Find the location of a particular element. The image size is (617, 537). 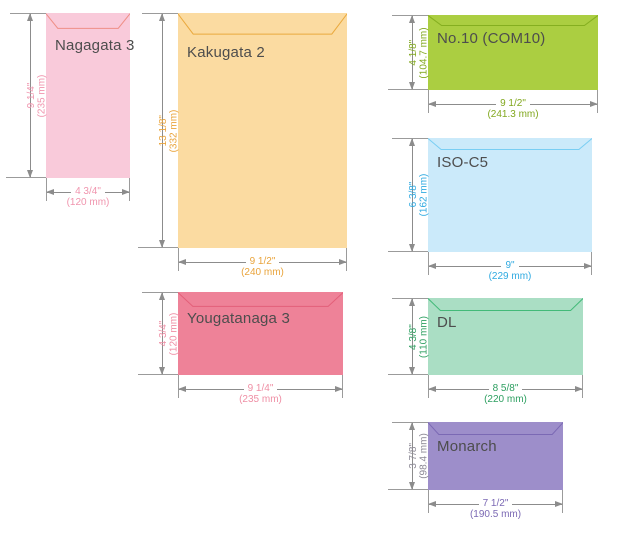

envelope-body: No.10 (COM10) is located at coordinates (513, 52).